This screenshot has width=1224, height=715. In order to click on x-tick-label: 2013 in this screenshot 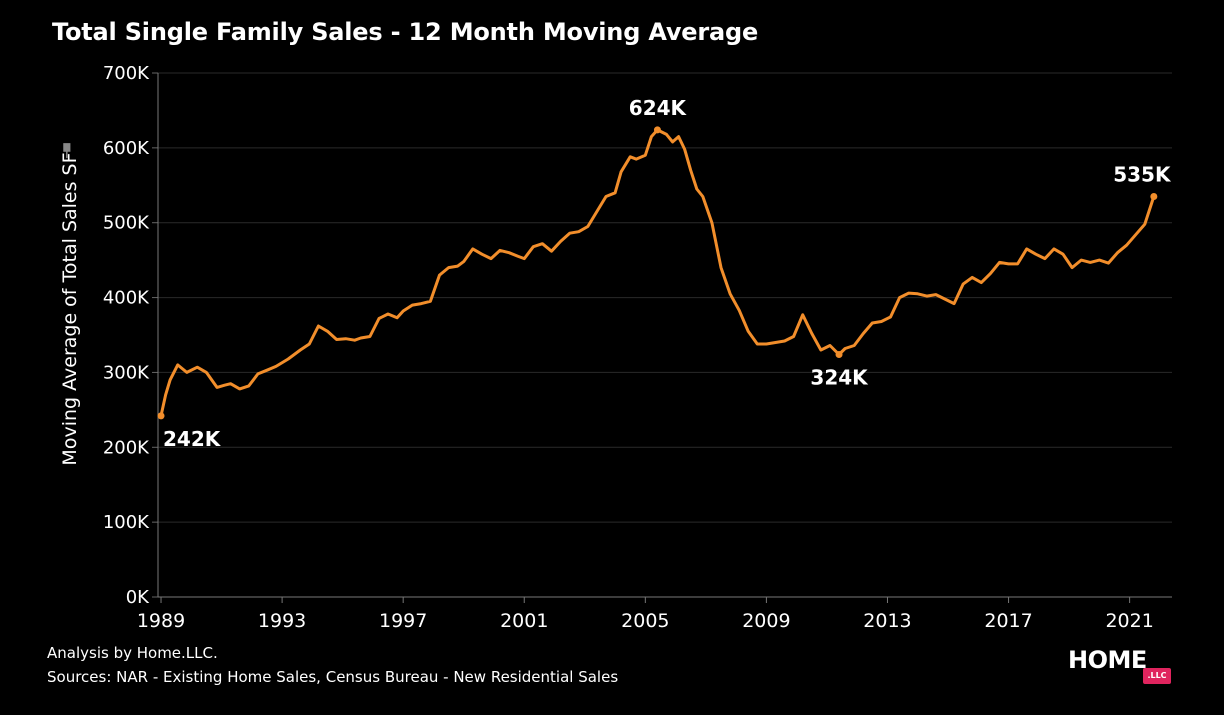, I will do `click(887, 621)`.